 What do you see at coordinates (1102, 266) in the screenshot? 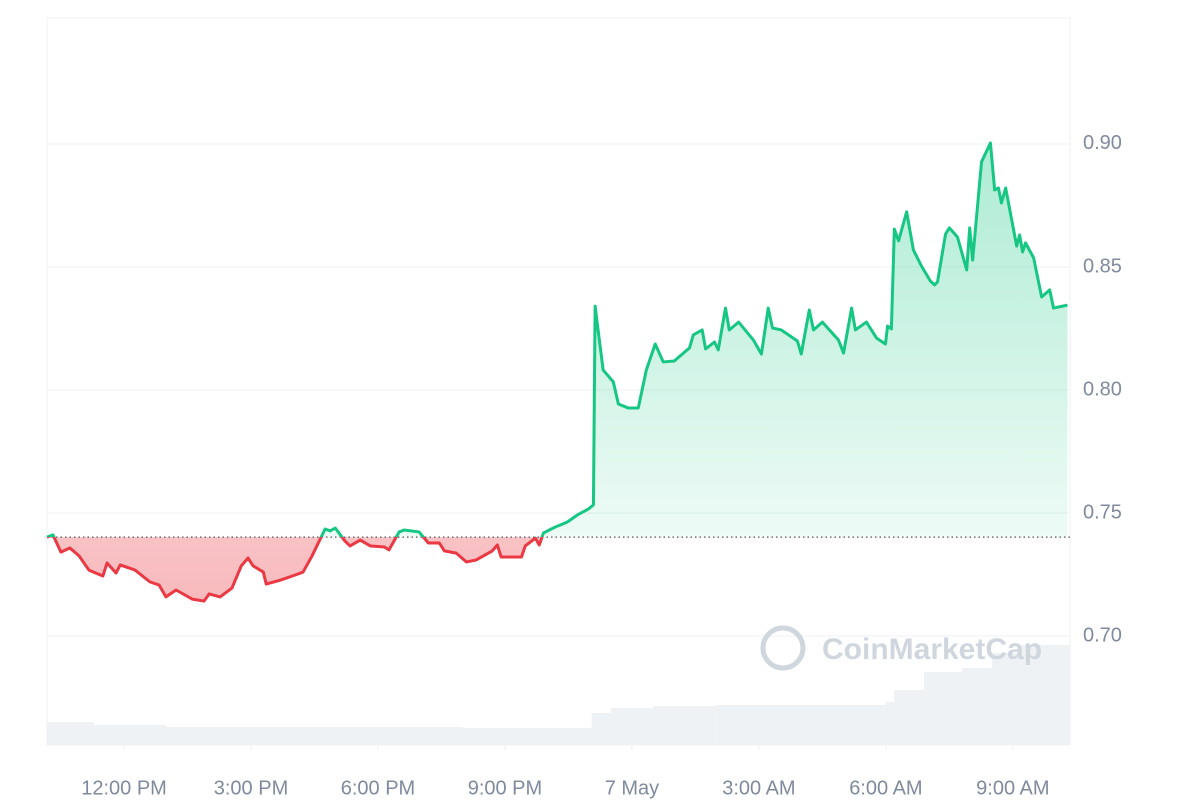
I see `y-tick-label: 0.85` at bounding box center [1102, 266].